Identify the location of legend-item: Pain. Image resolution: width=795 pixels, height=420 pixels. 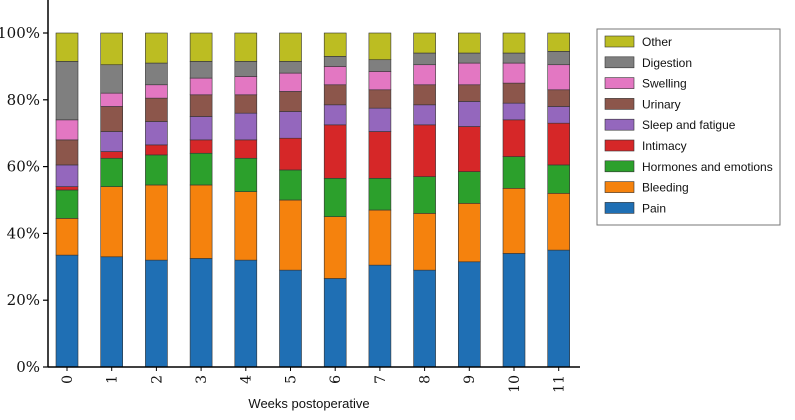
(635, 208).